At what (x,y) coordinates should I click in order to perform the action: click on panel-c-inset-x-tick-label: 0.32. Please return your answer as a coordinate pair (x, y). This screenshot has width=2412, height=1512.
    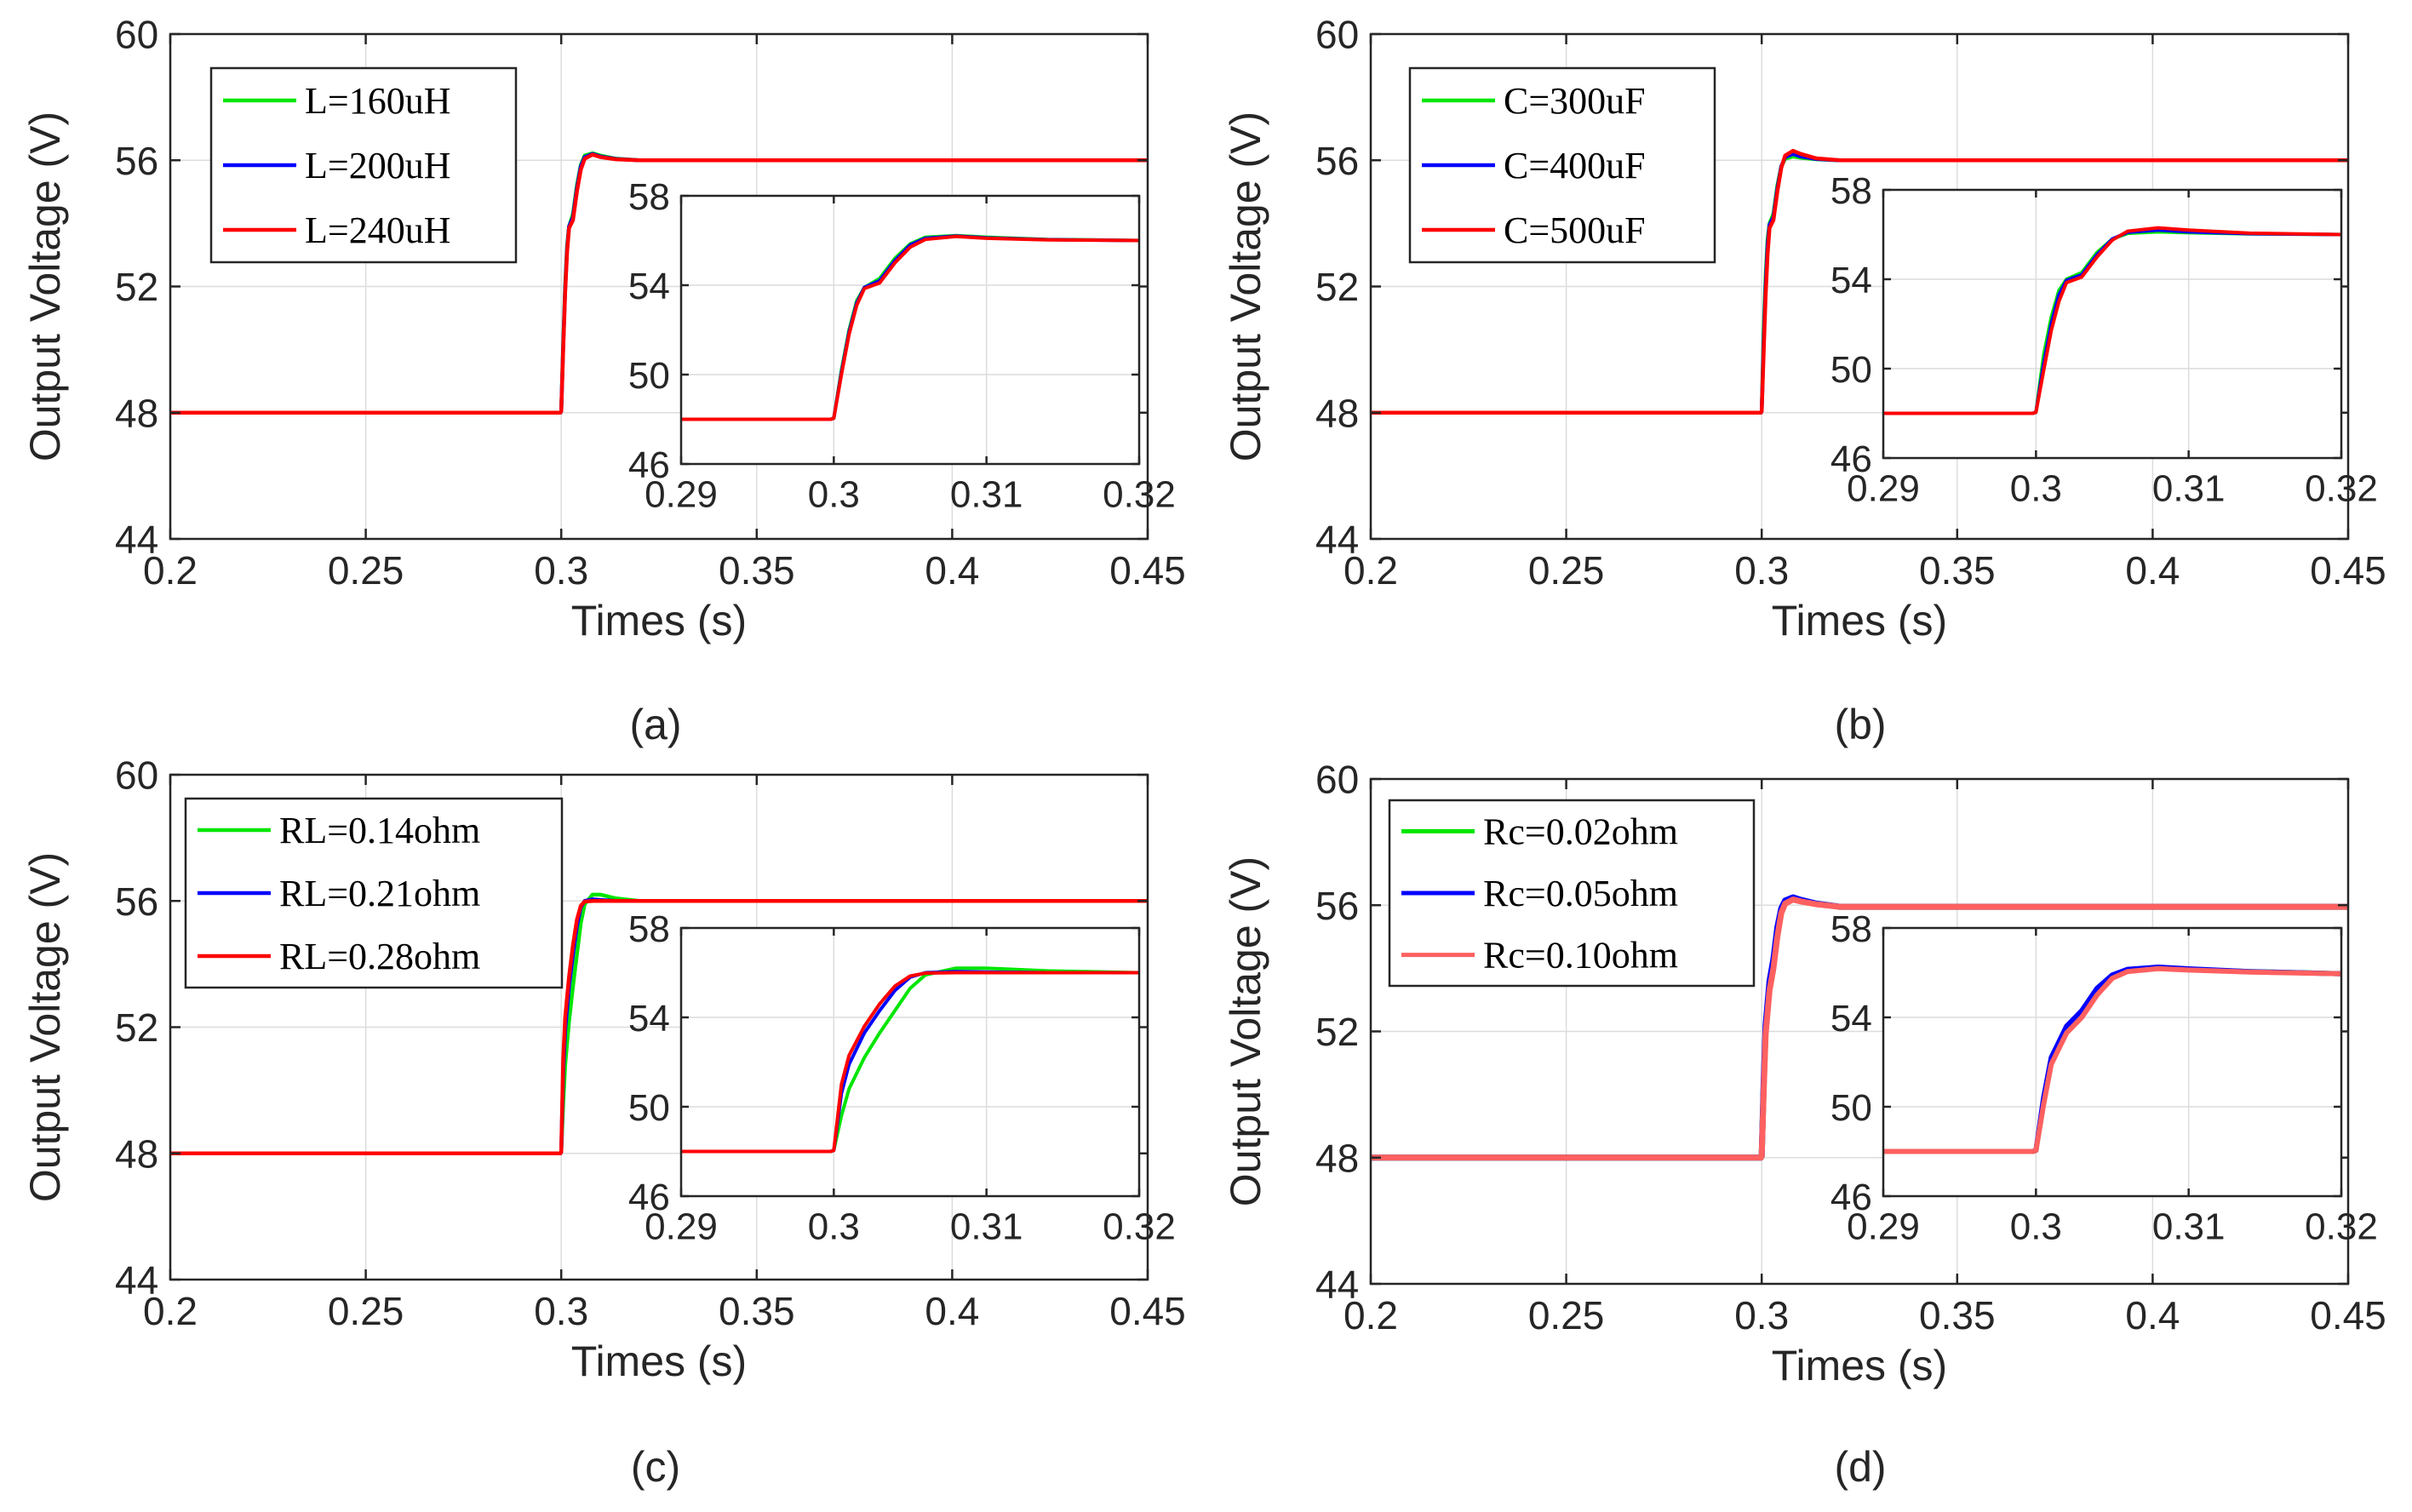
    Looking at the image, I should click on (1139, 1227).